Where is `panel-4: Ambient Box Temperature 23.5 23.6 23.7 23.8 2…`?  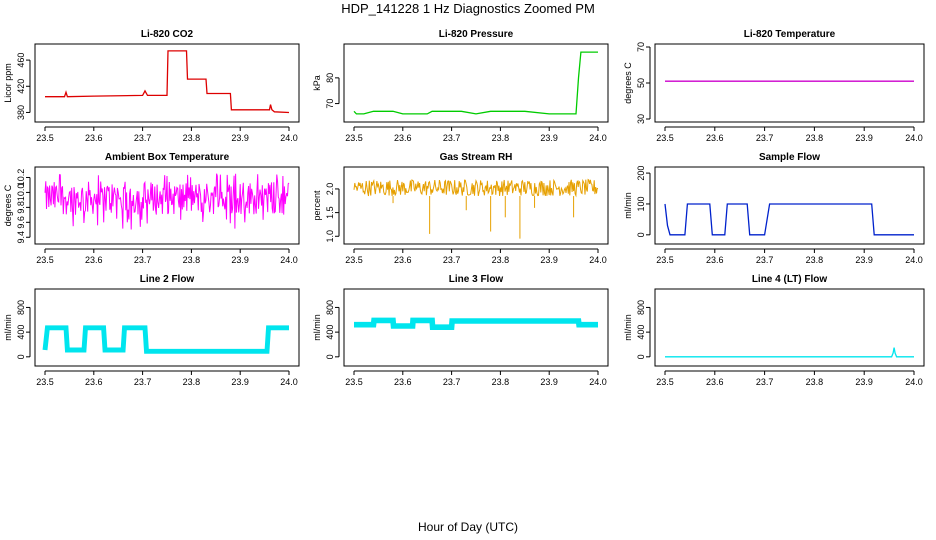
panel-4: Ambient Box Temperature 23.5 23.6 23.7 23.8 2… is located at coordinates (151, 208).